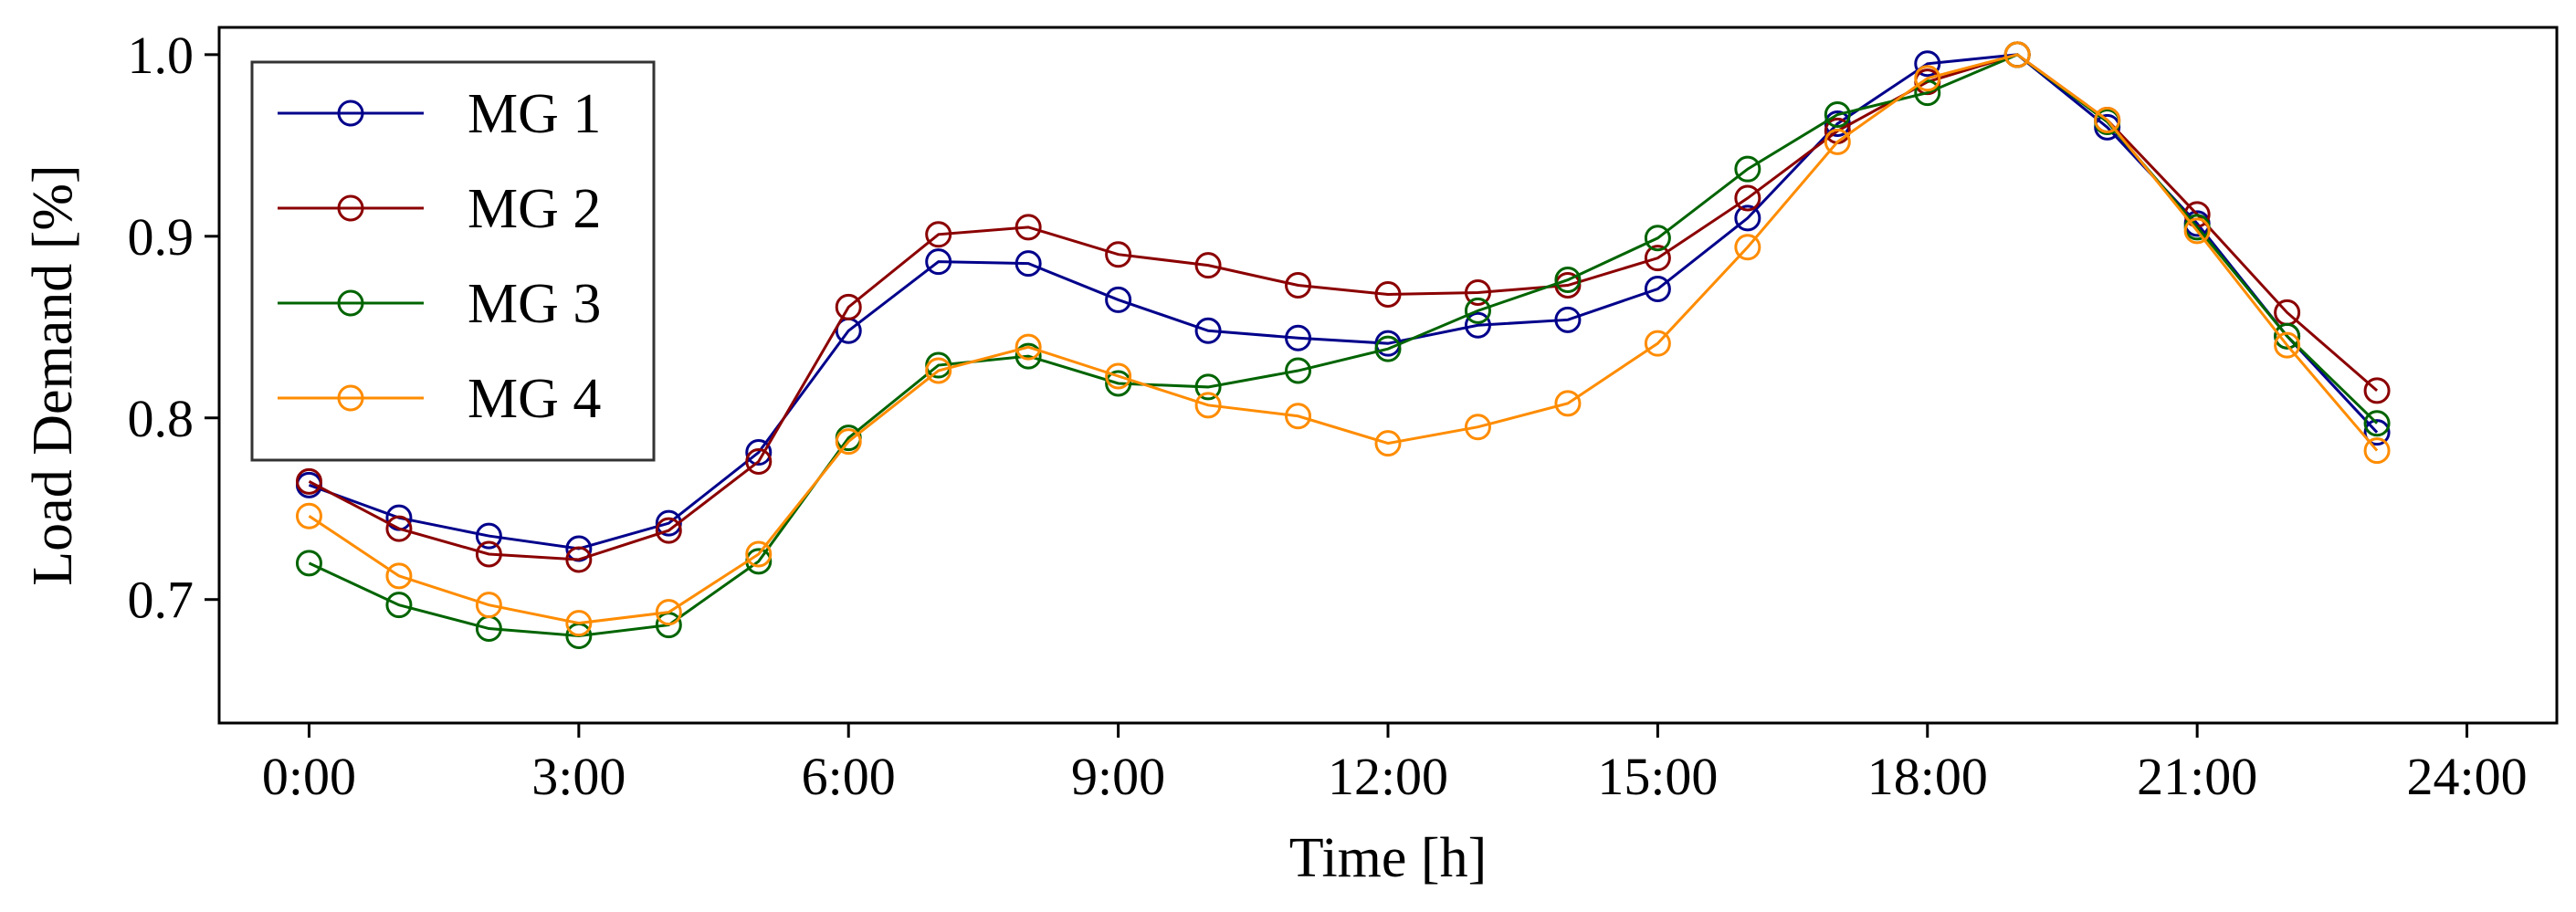 The height and width of the screenshot is (912, 2576). I want to click on x-tick-label: 18:00, so click(1927, 776).